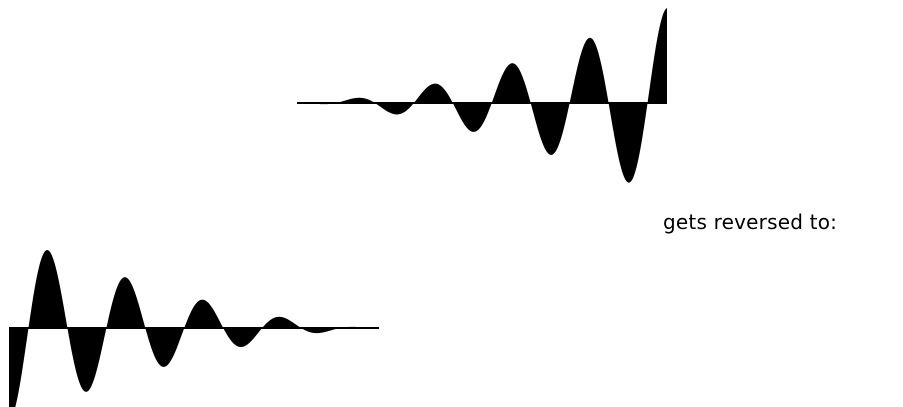  Describe the element at coordinates (482, 103) in the screenshot. I see `original-waveform-baseline` at that location.